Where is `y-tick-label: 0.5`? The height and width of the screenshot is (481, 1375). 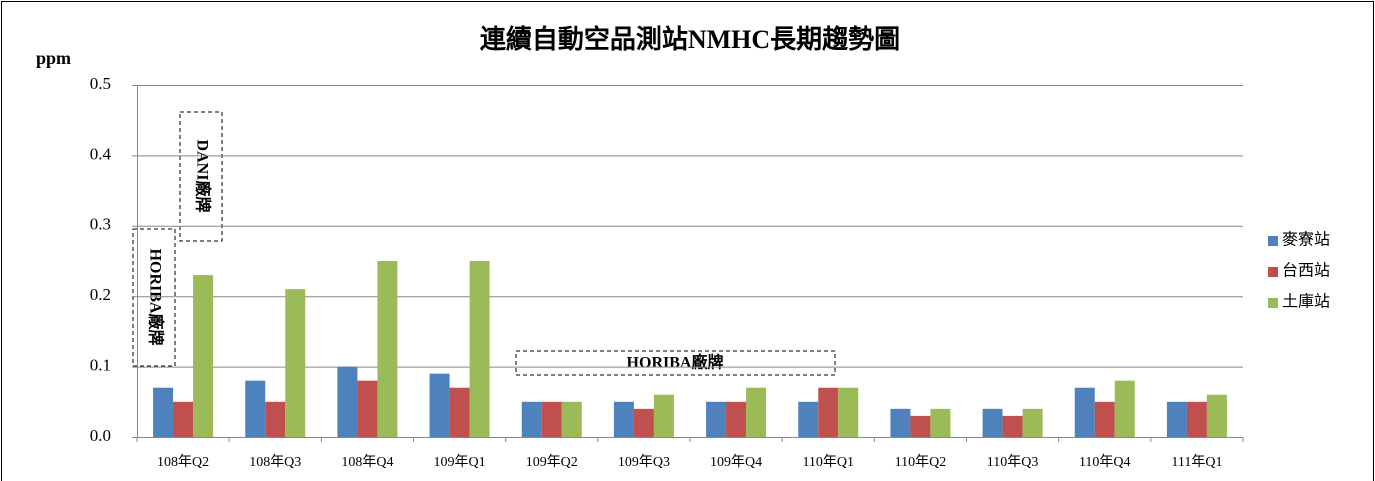 y-tick-label: 0.5 is located at coordinates (100, 83).